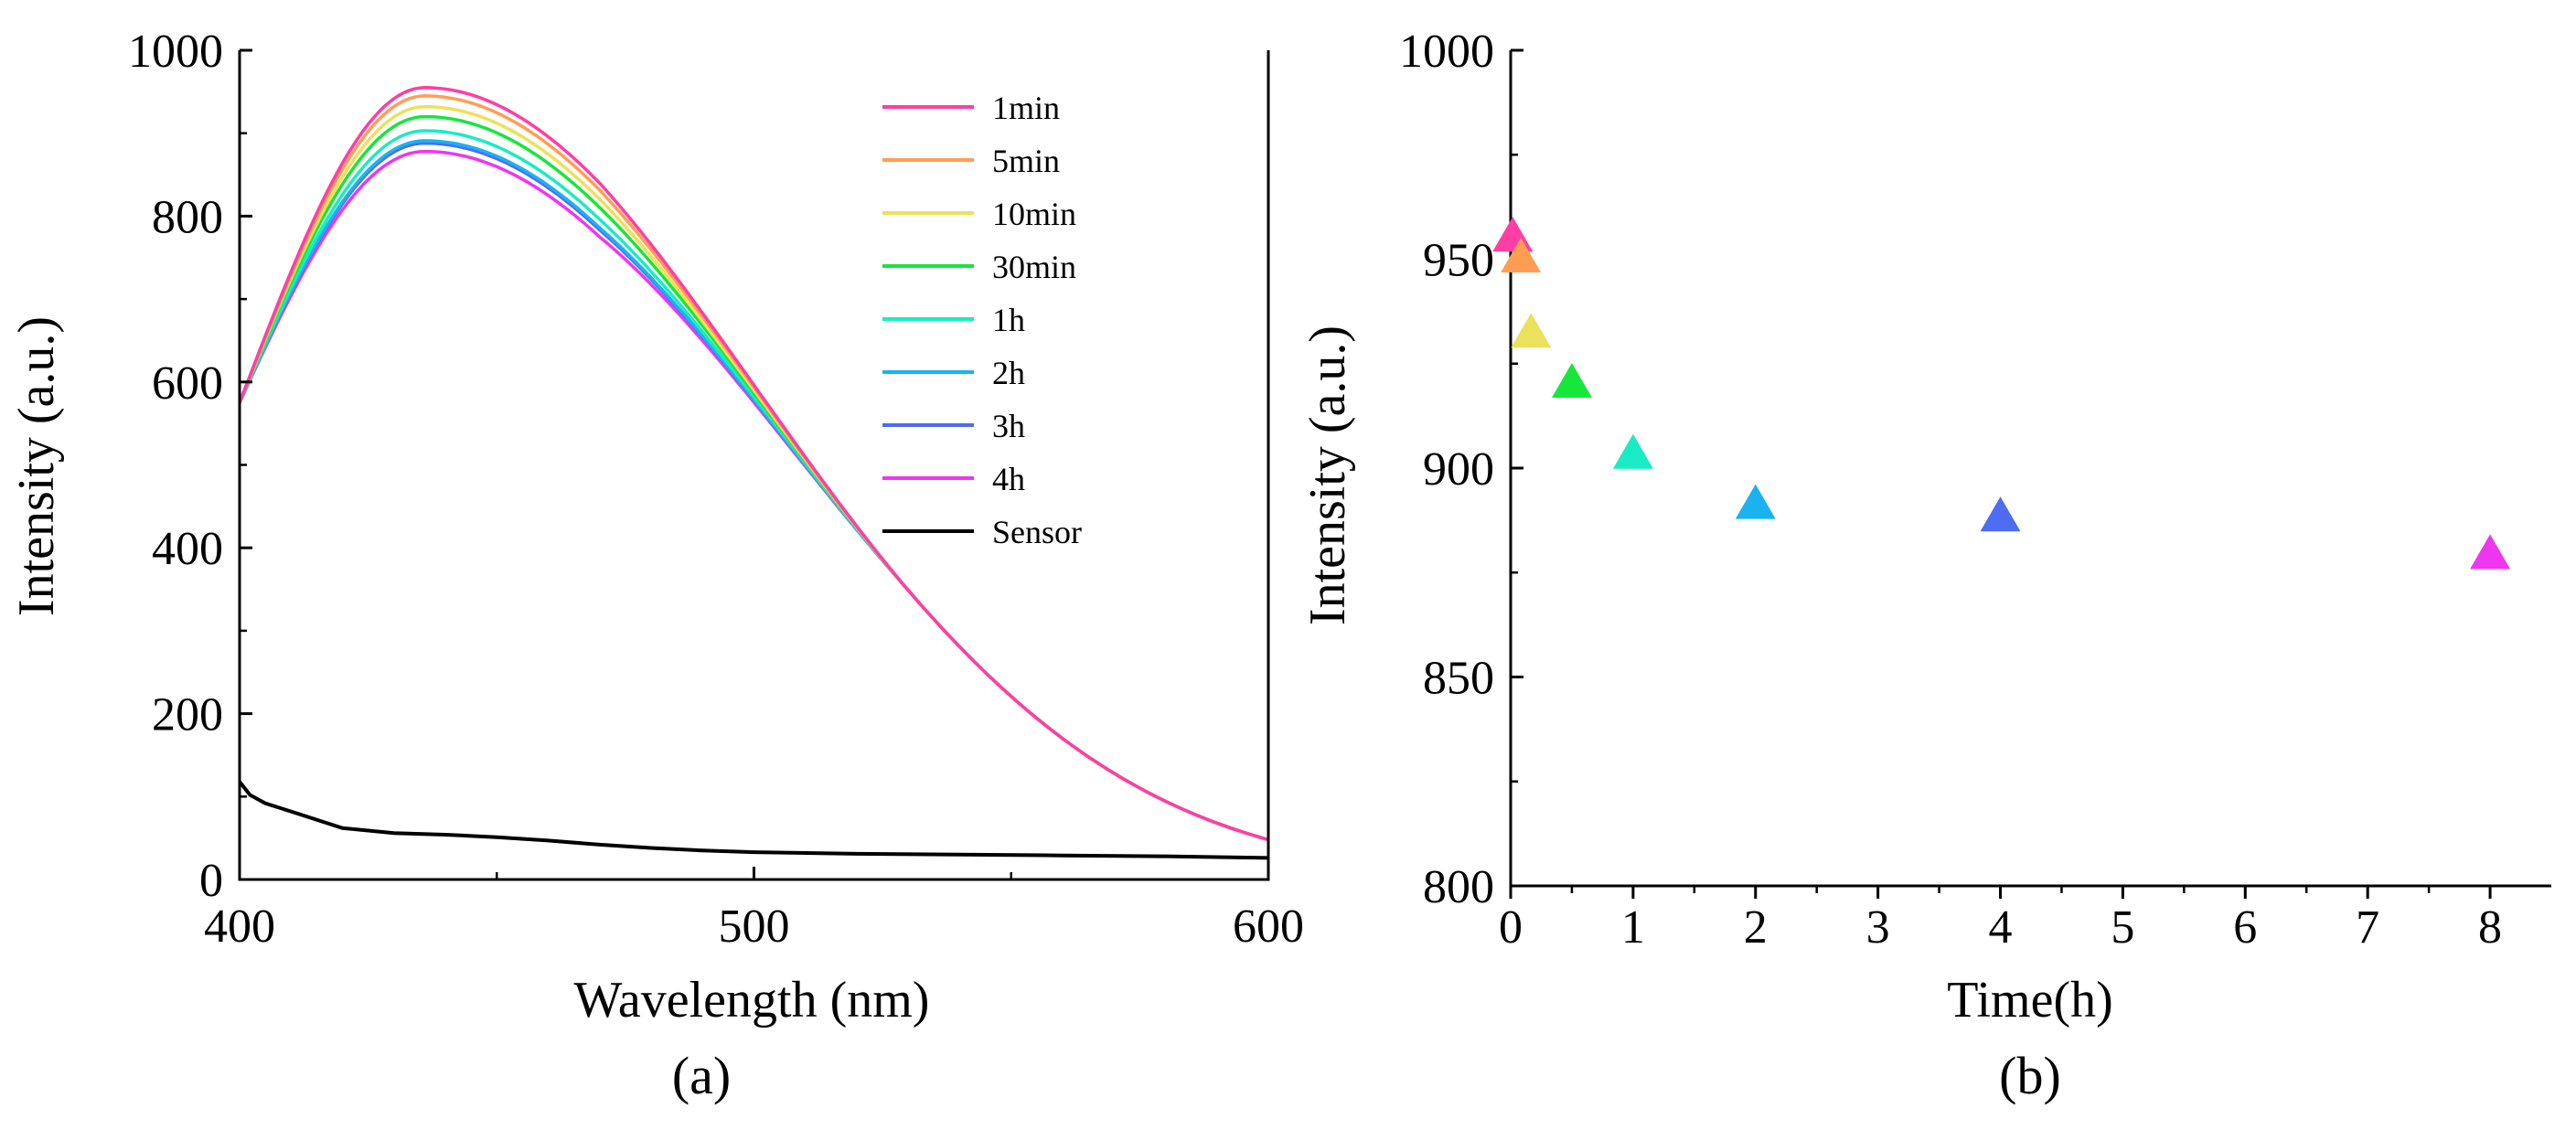 This screenshot has height=1130, width=2576. Describe the element at coordinates (2030, 1000) in the screenshot. I see `x-axis-title-b: Time(h)` at that location.